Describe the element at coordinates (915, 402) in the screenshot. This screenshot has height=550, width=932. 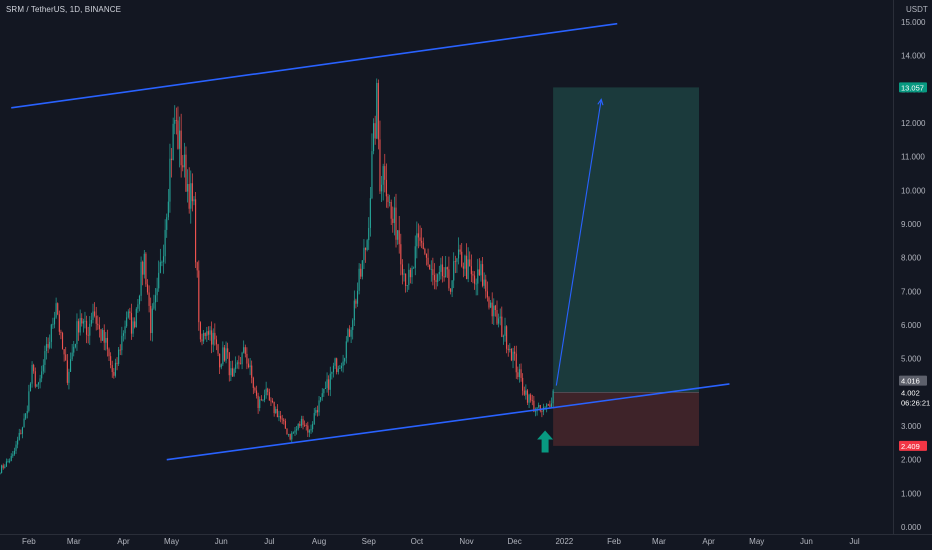
I see `svg-text: 06:26:21` at that location.